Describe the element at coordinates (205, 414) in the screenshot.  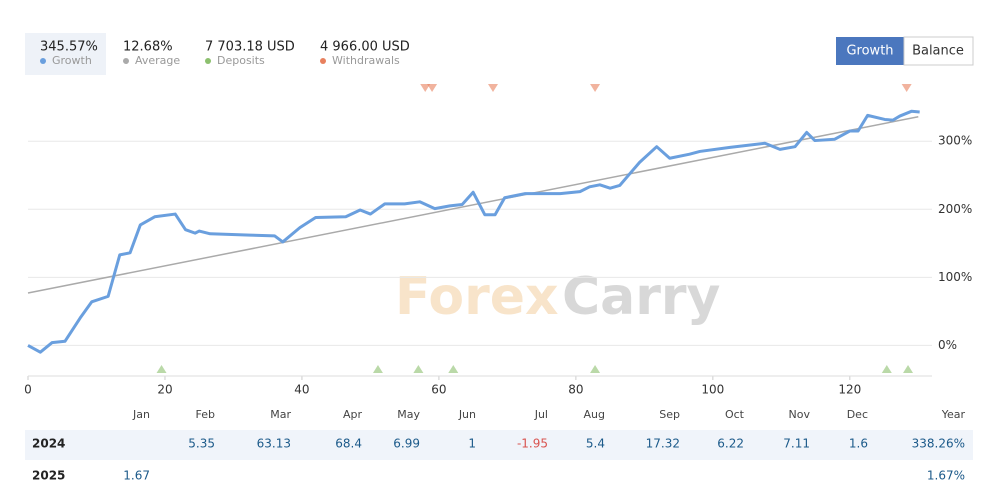
I see `column-header: Feb` at that location.